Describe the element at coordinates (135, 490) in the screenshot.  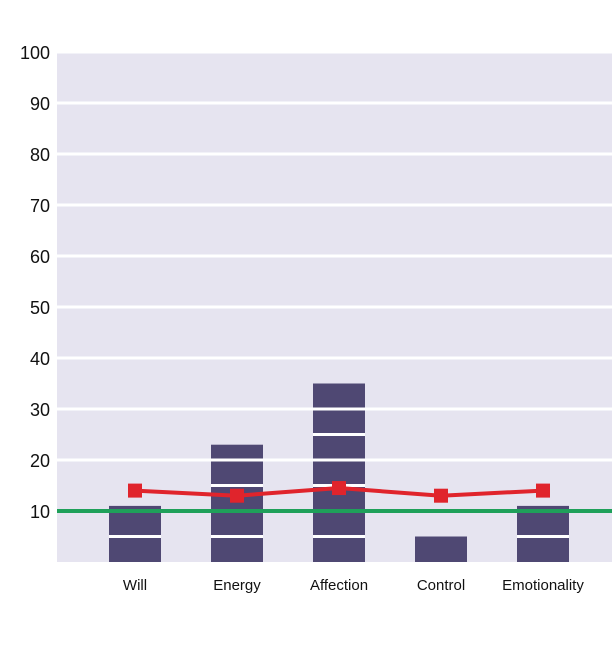
I see `line-point-will` at that location.